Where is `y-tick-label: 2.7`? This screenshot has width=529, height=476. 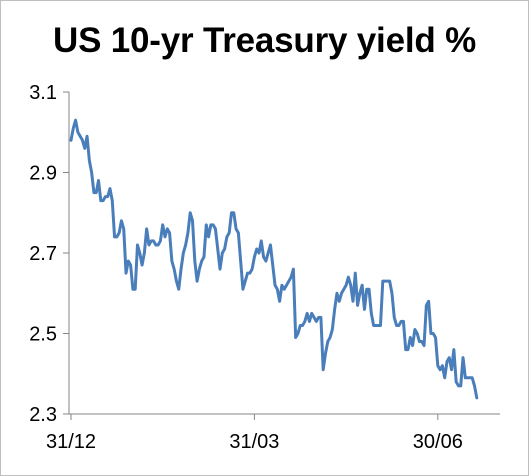
y-tick-label: 2.7 is located at coordinates (43, 254).